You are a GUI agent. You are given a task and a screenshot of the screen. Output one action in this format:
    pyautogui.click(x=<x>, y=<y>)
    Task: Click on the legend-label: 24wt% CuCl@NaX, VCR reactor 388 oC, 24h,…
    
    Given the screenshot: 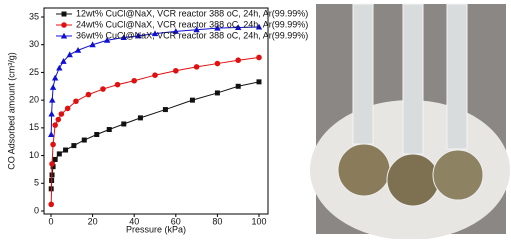 What is the action you would take?
    pyautogui.click(x=192, y=24)
    